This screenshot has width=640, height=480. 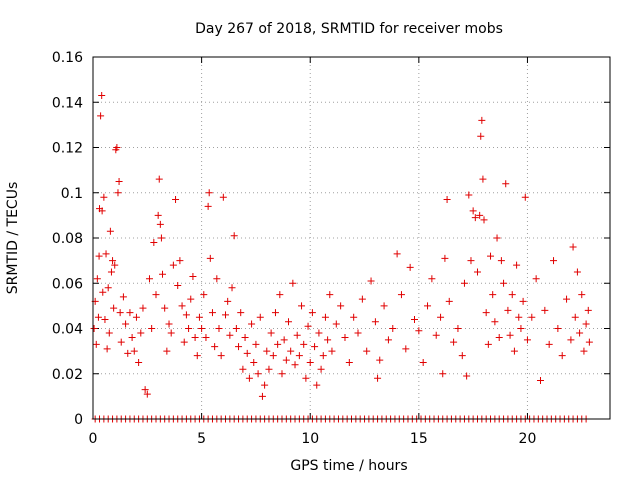 What do you see at coordinates (78, 420) in the screenshot?
I see `y-tick-label: 0` at bounding box center [78, 420].